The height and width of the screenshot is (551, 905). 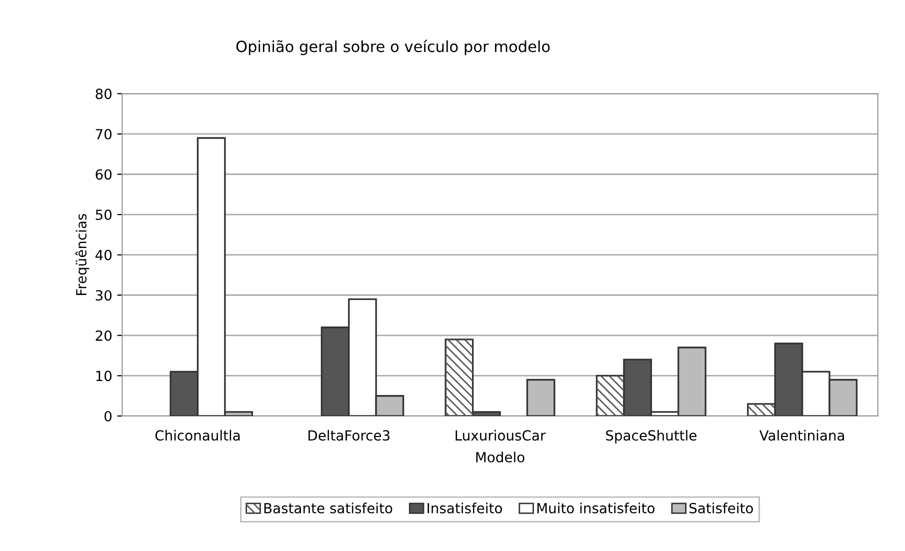 I want to click on y-tick-label: 60, so click(x=104, y=174).